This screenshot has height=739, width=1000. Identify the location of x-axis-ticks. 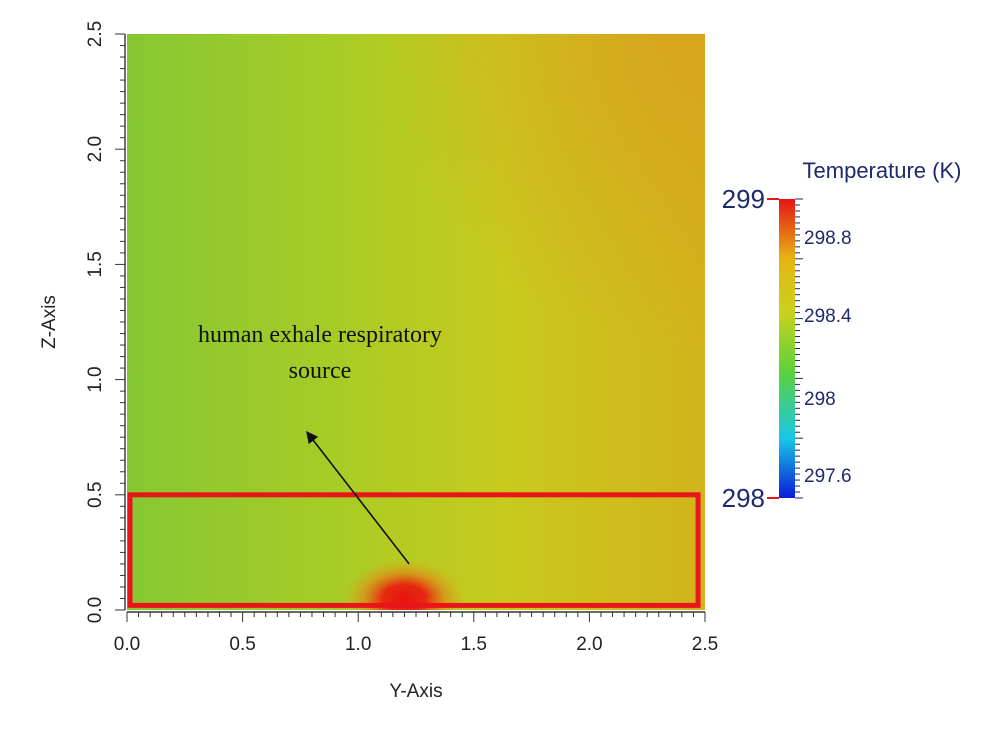
(416, 617).